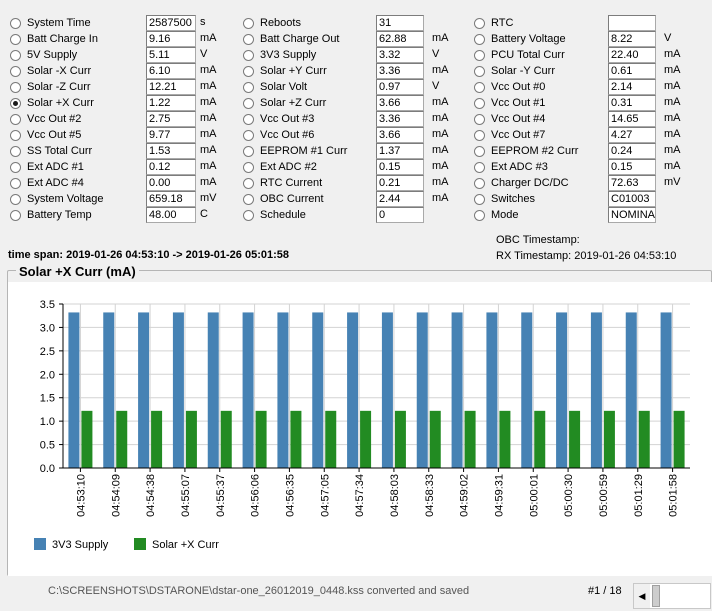  Describe the element at coordinates (541, 152) in the screenshot. I see `telemetry-row-eeprom-2-curr: EEPROM #2 Curr` at that location.